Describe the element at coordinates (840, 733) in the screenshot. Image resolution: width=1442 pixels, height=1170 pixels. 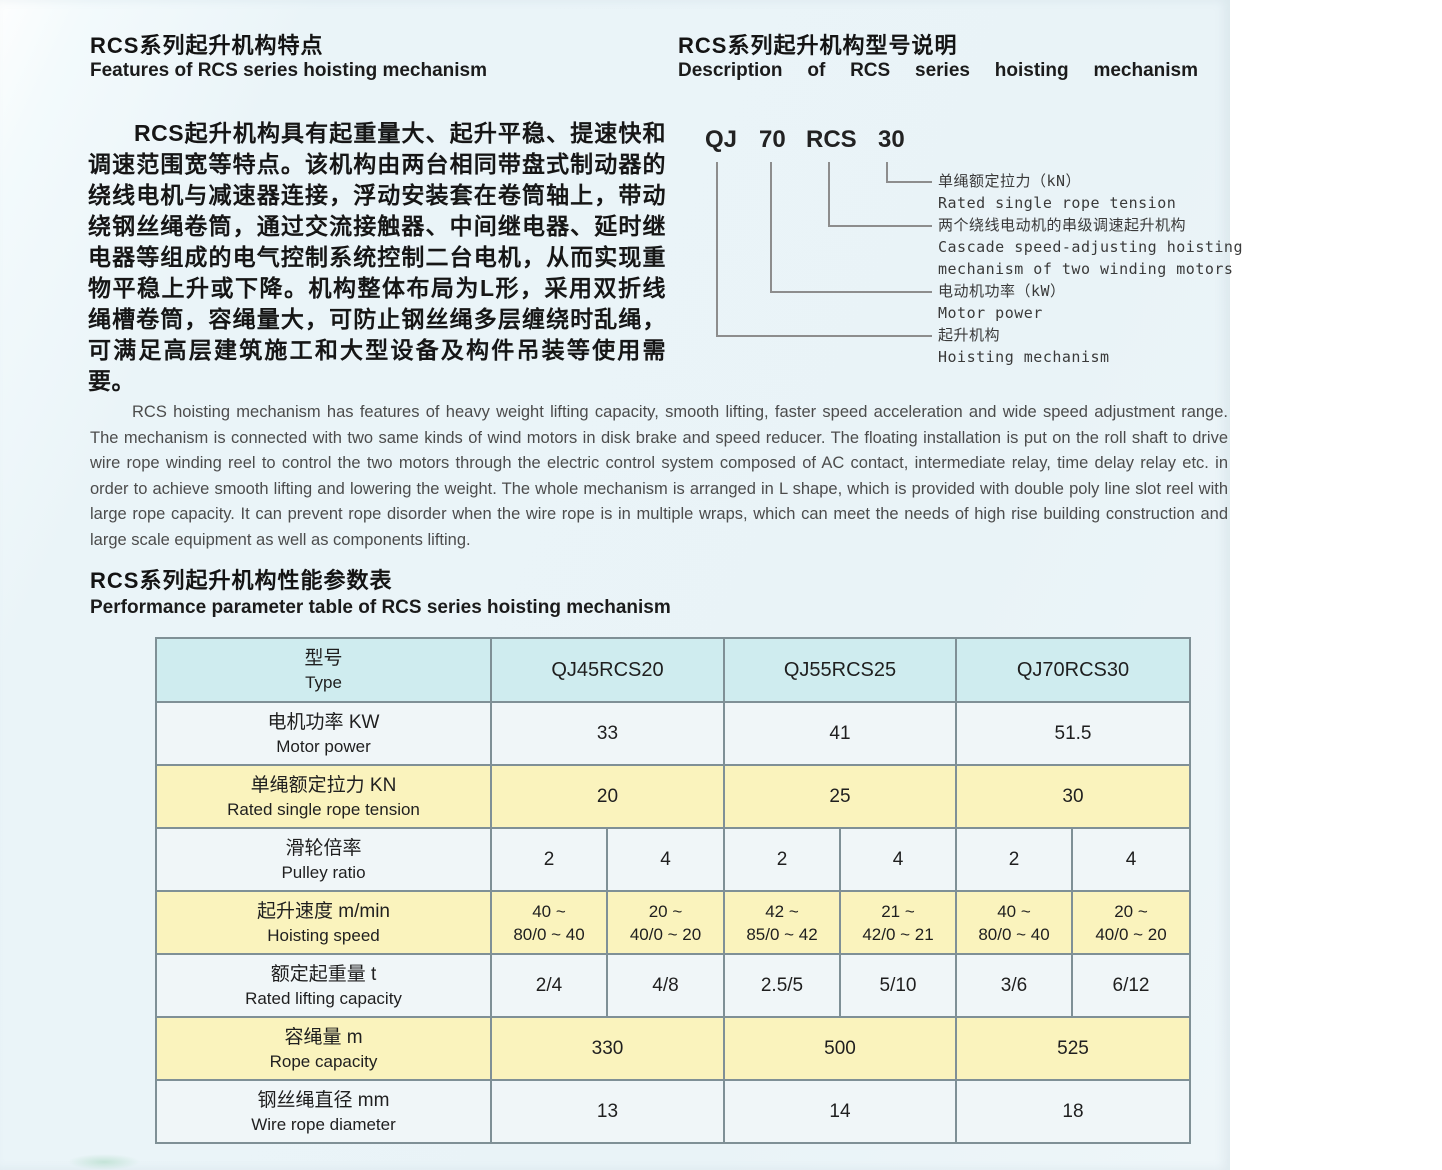
I see `cell-value: 41` at that location.